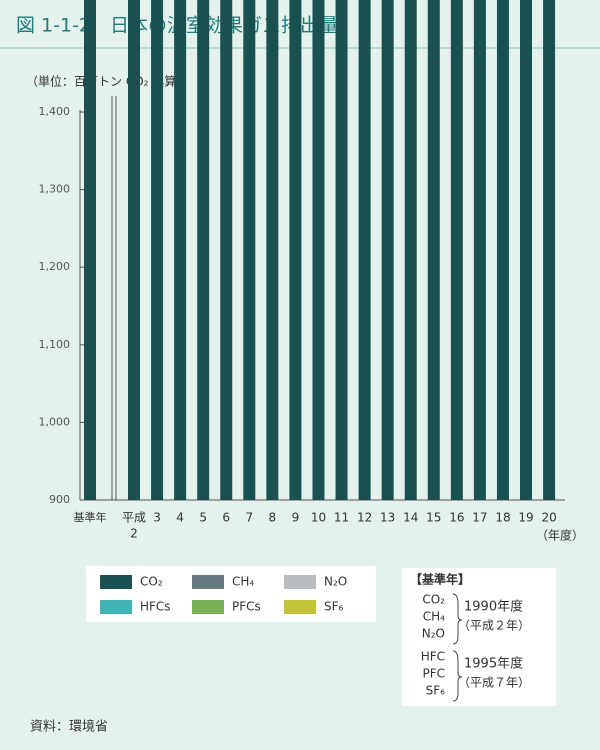  Describe the element at coordinates (433, 634) in the screenshot. I see `note-gas: N₂O` at that location.